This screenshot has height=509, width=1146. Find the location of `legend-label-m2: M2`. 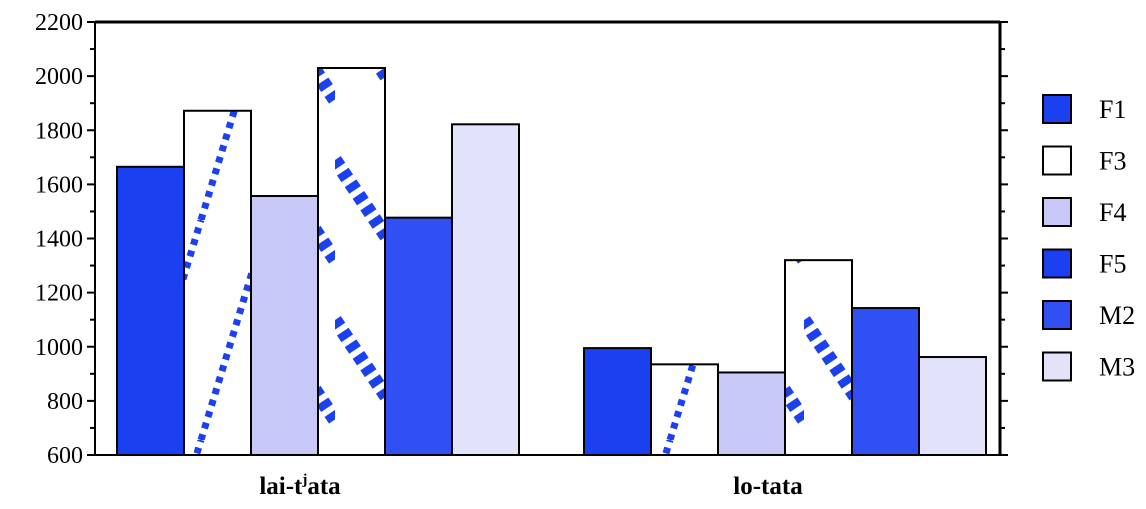

legend-label-m2: M2 is located at coordinates (1117, 315).